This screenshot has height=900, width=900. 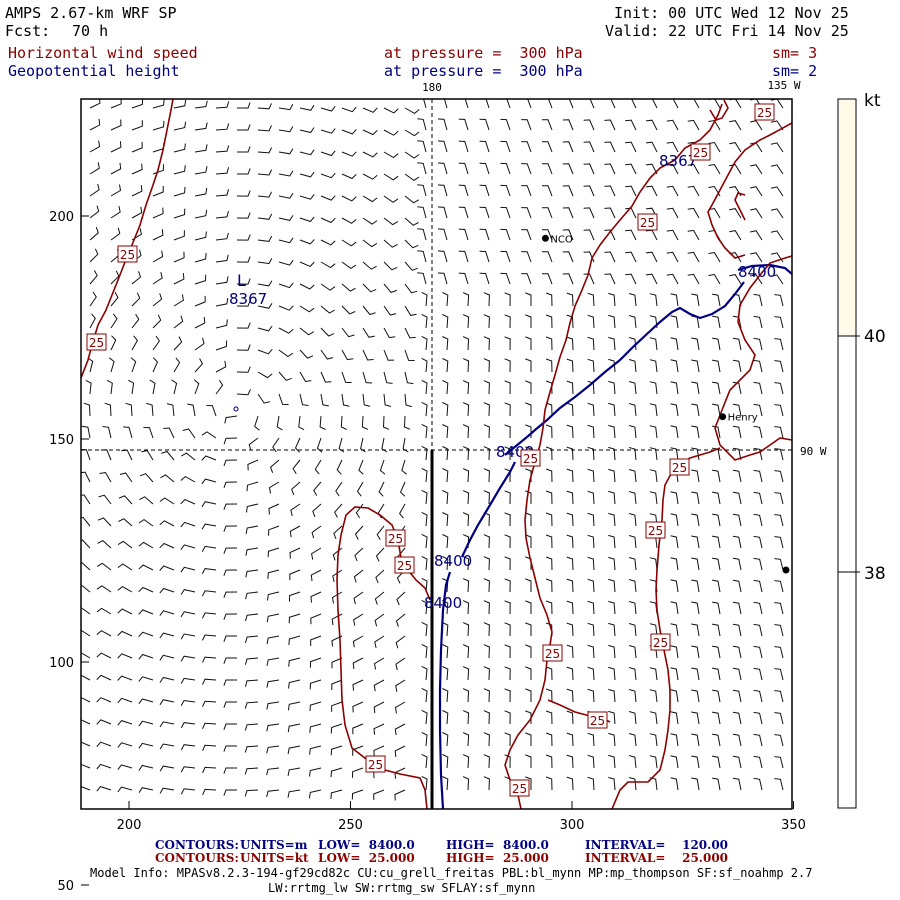 What do you see at coordinates (404, 565) in the screenshot?
I see `speed-contour-label-box` at bounding box center [404, 565].